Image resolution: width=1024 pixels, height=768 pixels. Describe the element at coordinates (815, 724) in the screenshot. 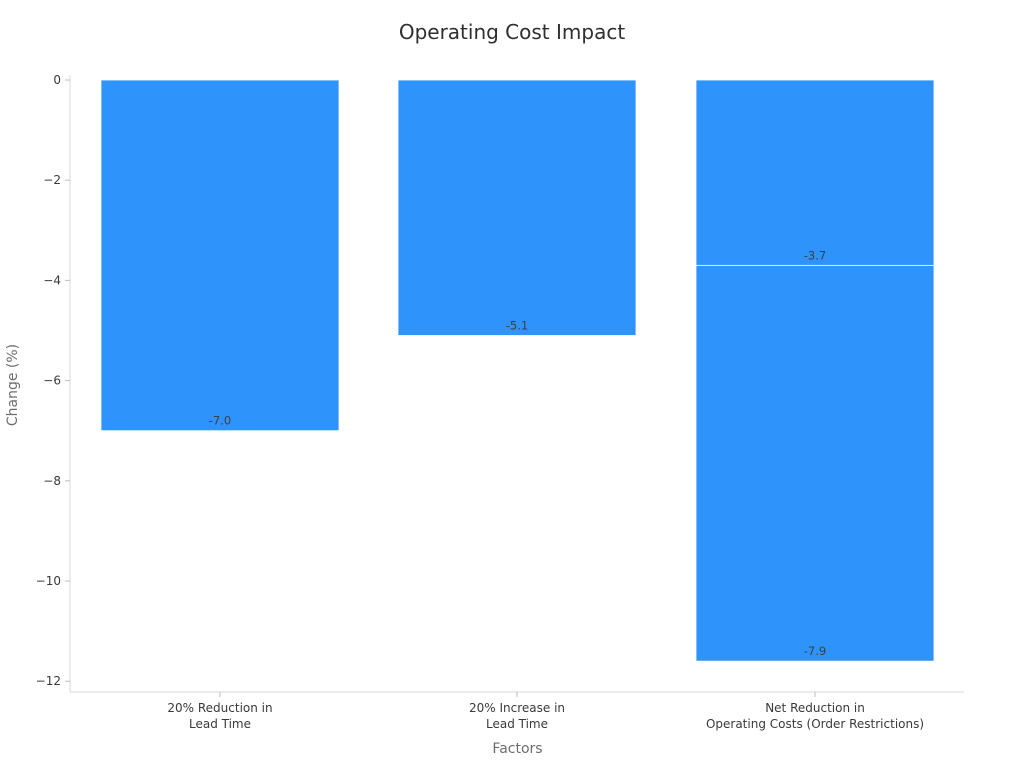

I see `x-tick-label: Operating Costs (Order Restrictions)` at that location.